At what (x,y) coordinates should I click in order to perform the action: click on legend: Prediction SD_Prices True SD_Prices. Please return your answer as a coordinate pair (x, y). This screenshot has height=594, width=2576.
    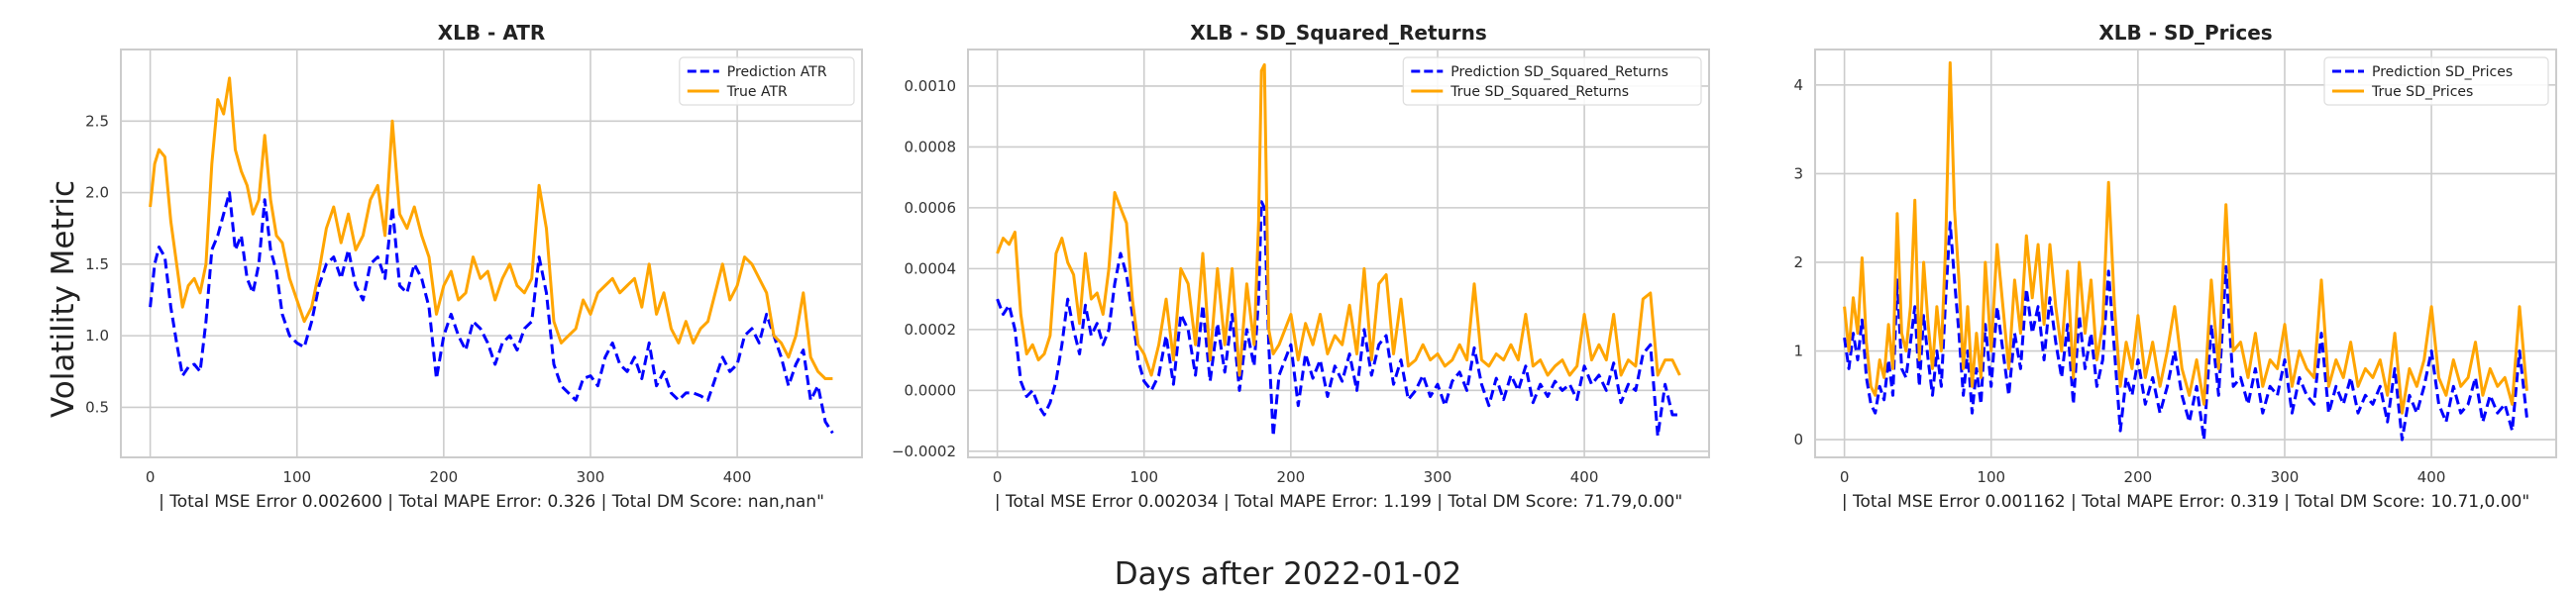
    Looking at the image, I should click on (2436, 81).